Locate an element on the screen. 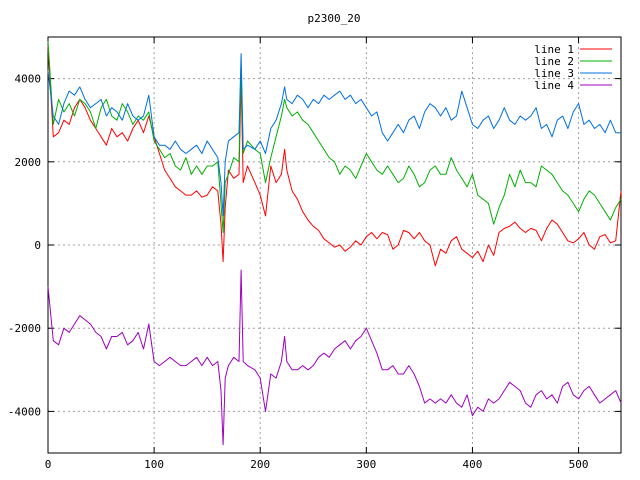  y-tick-label: 0 is located at coordinates (37, 245).